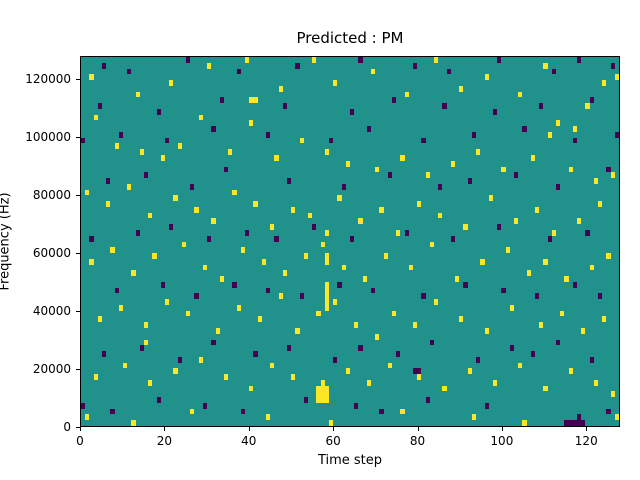 The width and height of the screenshot is (640, 480). Describe the element at coordinates (334, 429) in the screenshot. I see `x-tick-mark` at that location.